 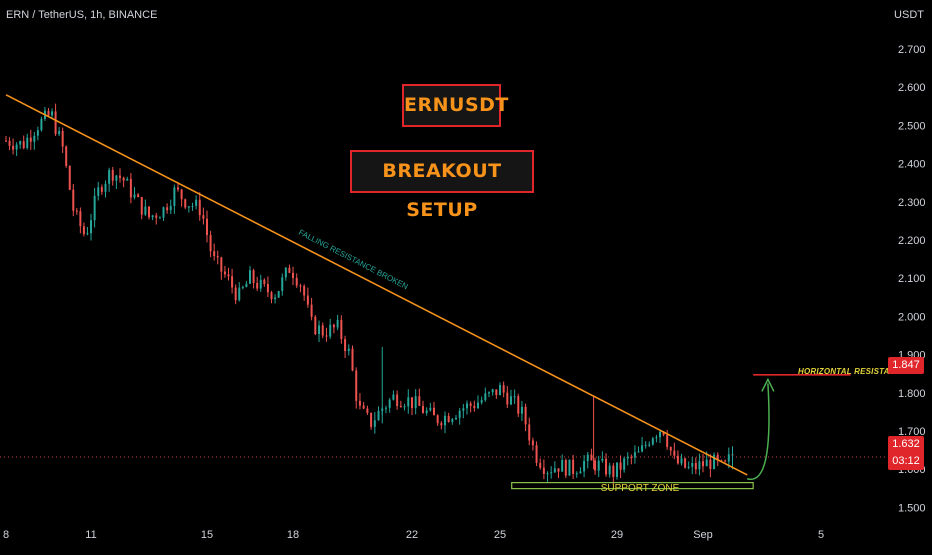 What do you see at coordinates (293, 535) in the screenshot?
I see `x-tick-label: 18` at bounding box center [293, 535].